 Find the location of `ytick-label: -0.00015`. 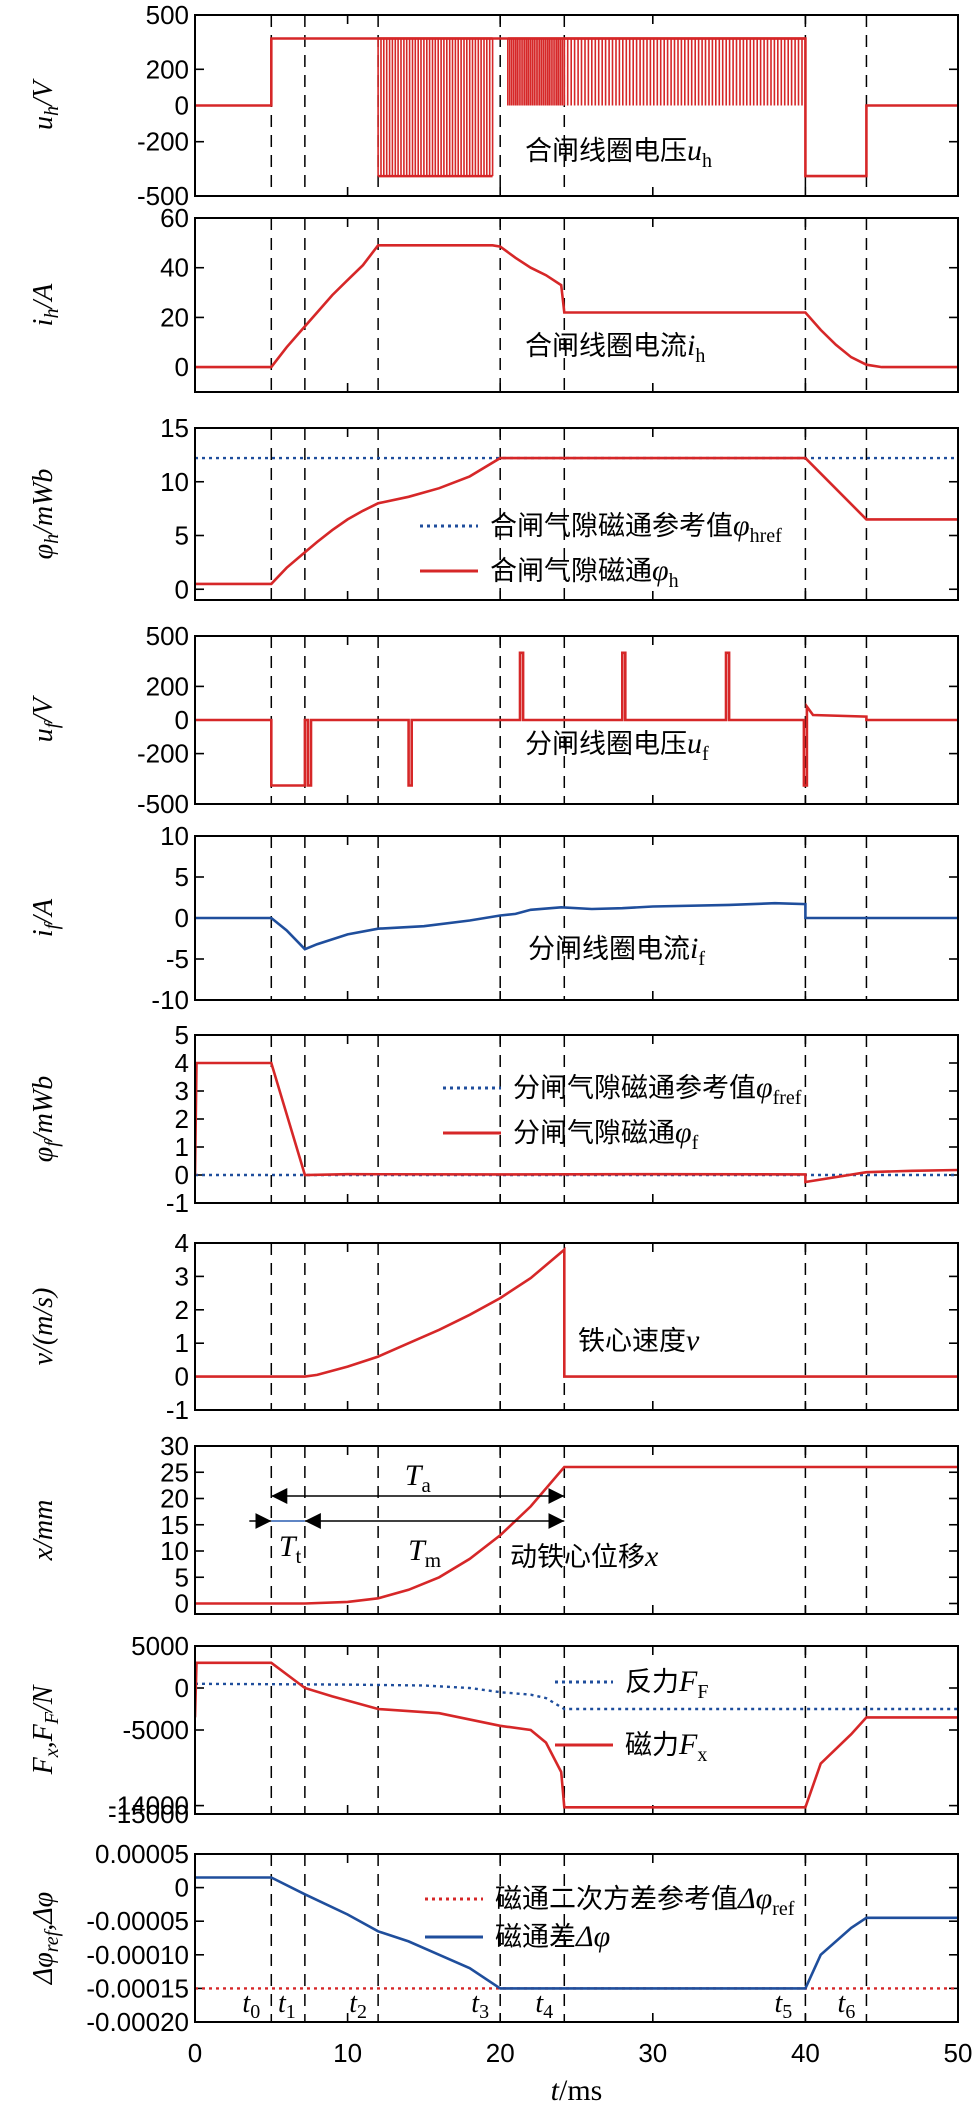

ytick-label: -0.00015 is located at coordinates (137, 1988).